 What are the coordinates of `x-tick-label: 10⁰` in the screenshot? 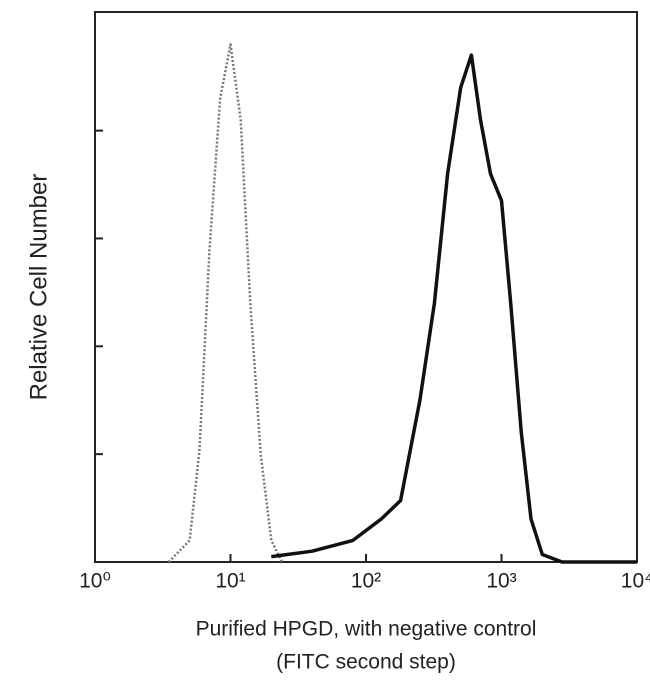 It's located at (95, 581).